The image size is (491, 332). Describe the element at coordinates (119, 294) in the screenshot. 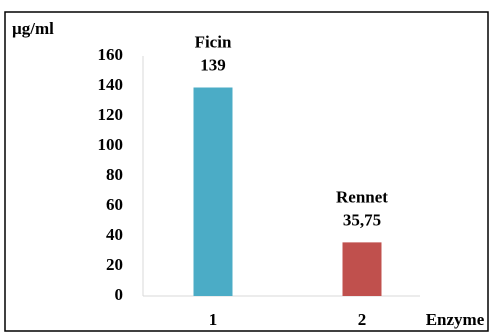

I see `y-tick-label: 0` at that location.